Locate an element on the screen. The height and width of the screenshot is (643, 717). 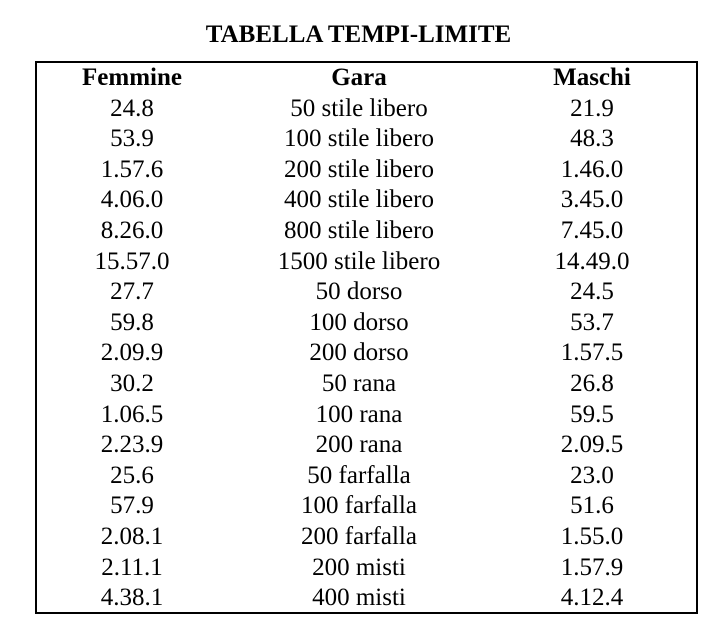
male-time: 4.12.4 is located at coordinates (592, 598).